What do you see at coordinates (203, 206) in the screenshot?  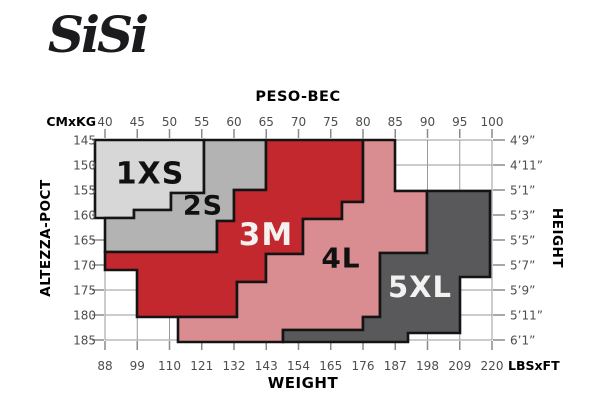 I see `region-label-2S: 2S` at bounding box center [203, 206].